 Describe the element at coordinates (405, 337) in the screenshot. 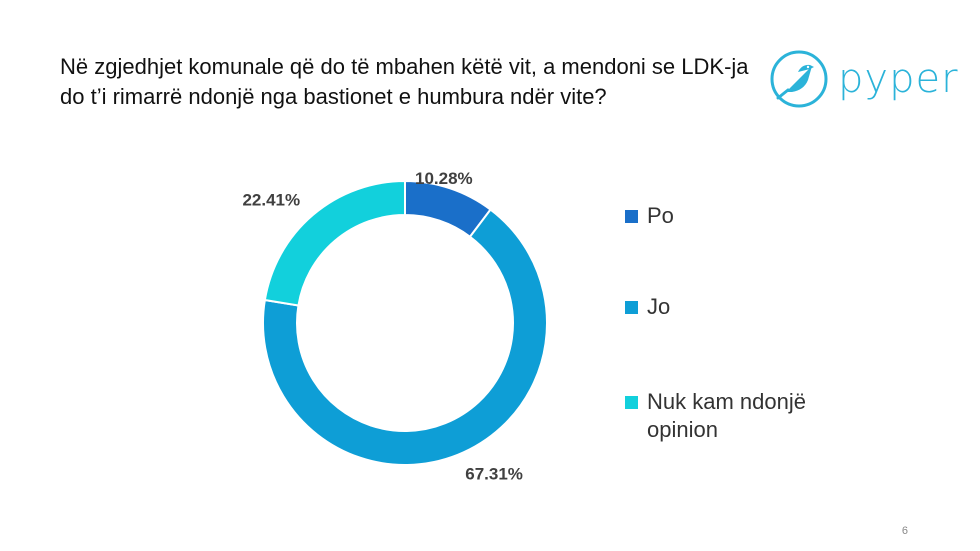

I see `slice-jo` at that location.